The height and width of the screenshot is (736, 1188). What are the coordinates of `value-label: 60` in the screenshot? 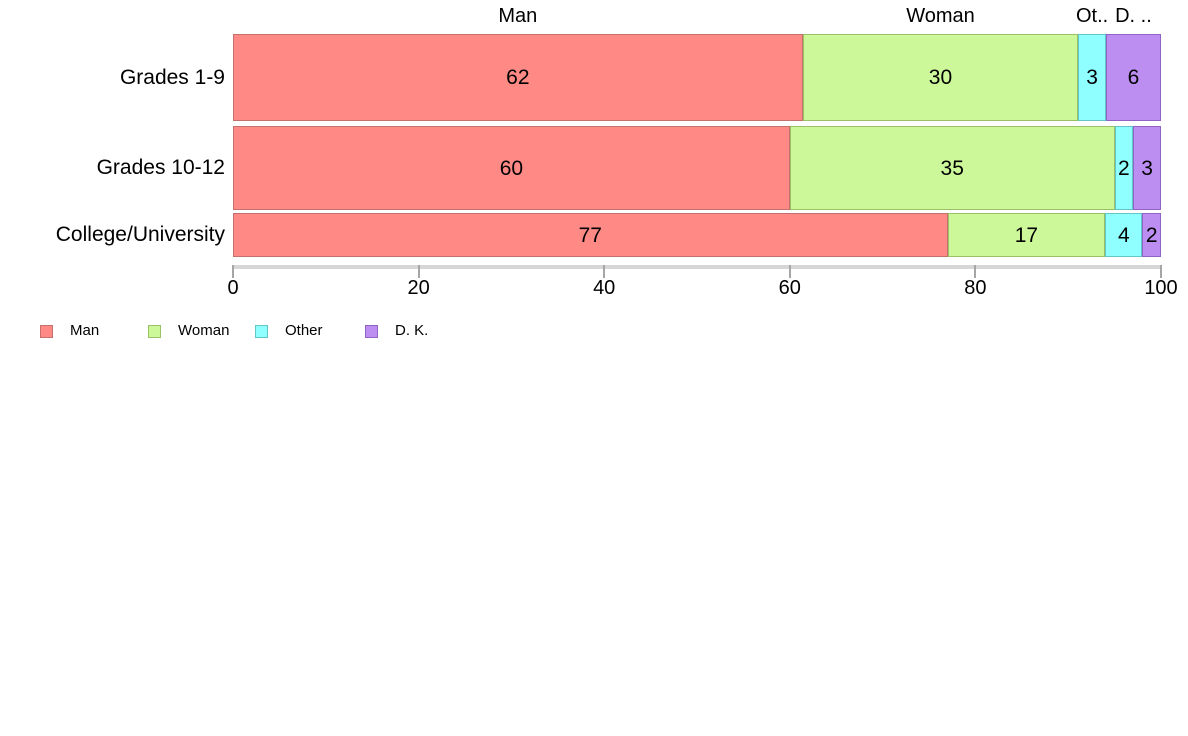 It's located at (511, 168).